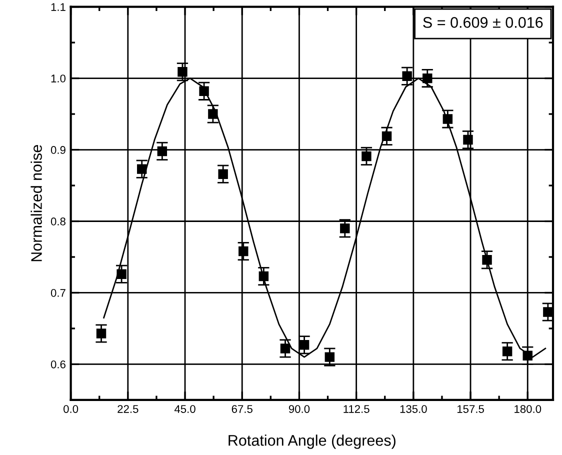 The image size is (562, 455). I want to click on x-tick-label: 22.5, so click(128, 409).